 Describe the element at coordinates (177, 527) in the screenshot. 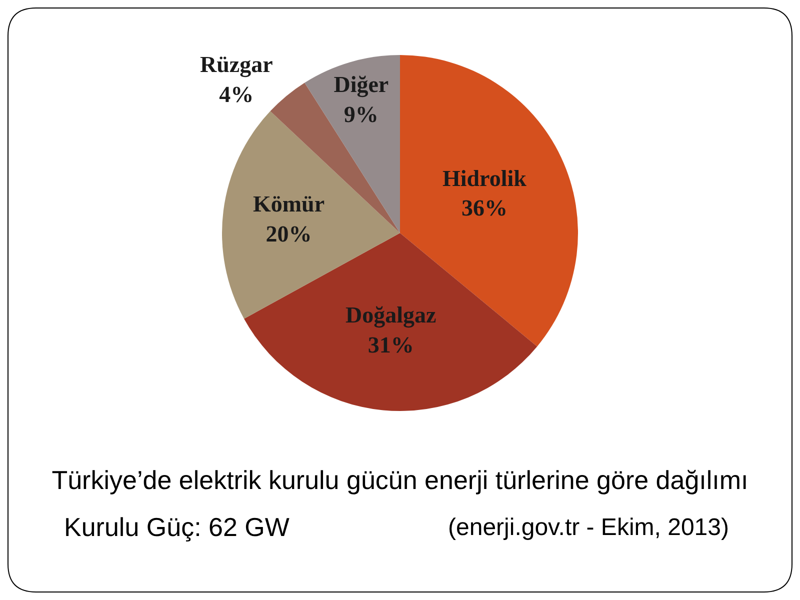

I see `text: Kurulu Güç: 62 GW` at that location.